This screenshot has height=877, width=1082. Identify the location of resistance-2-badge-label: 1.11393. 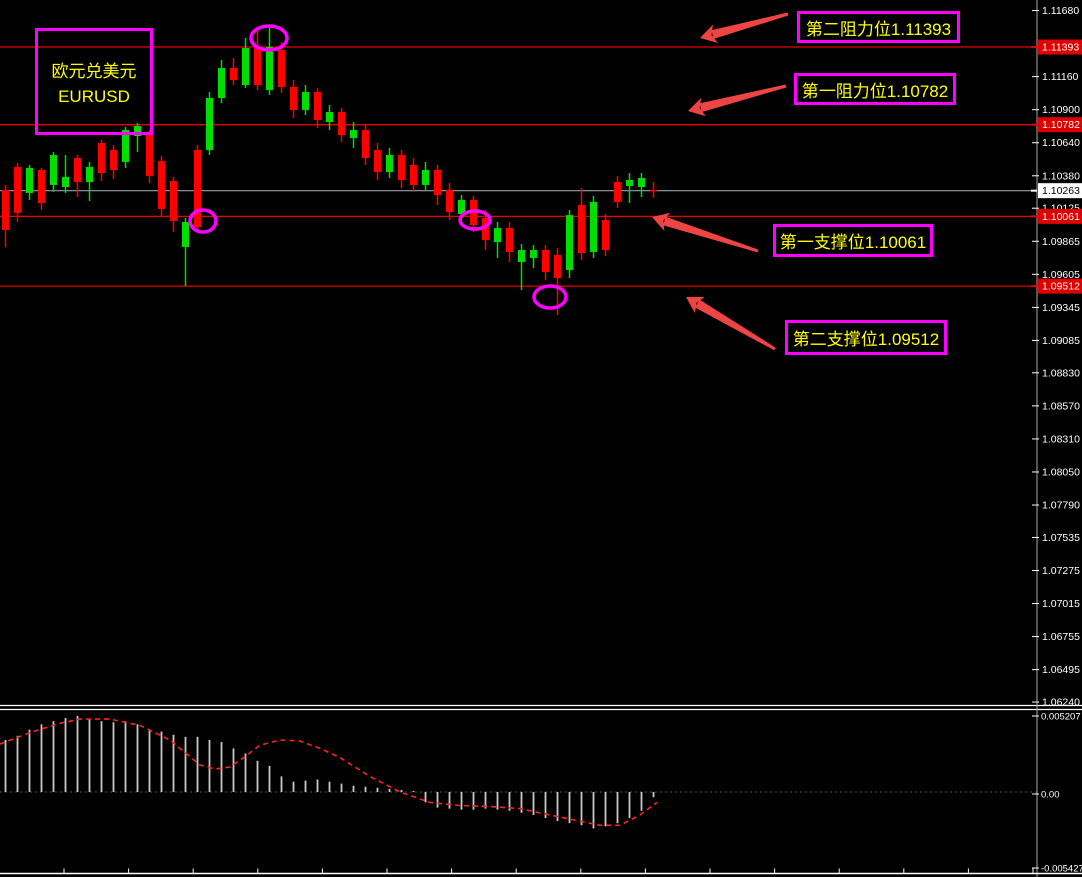
(1060, 48).